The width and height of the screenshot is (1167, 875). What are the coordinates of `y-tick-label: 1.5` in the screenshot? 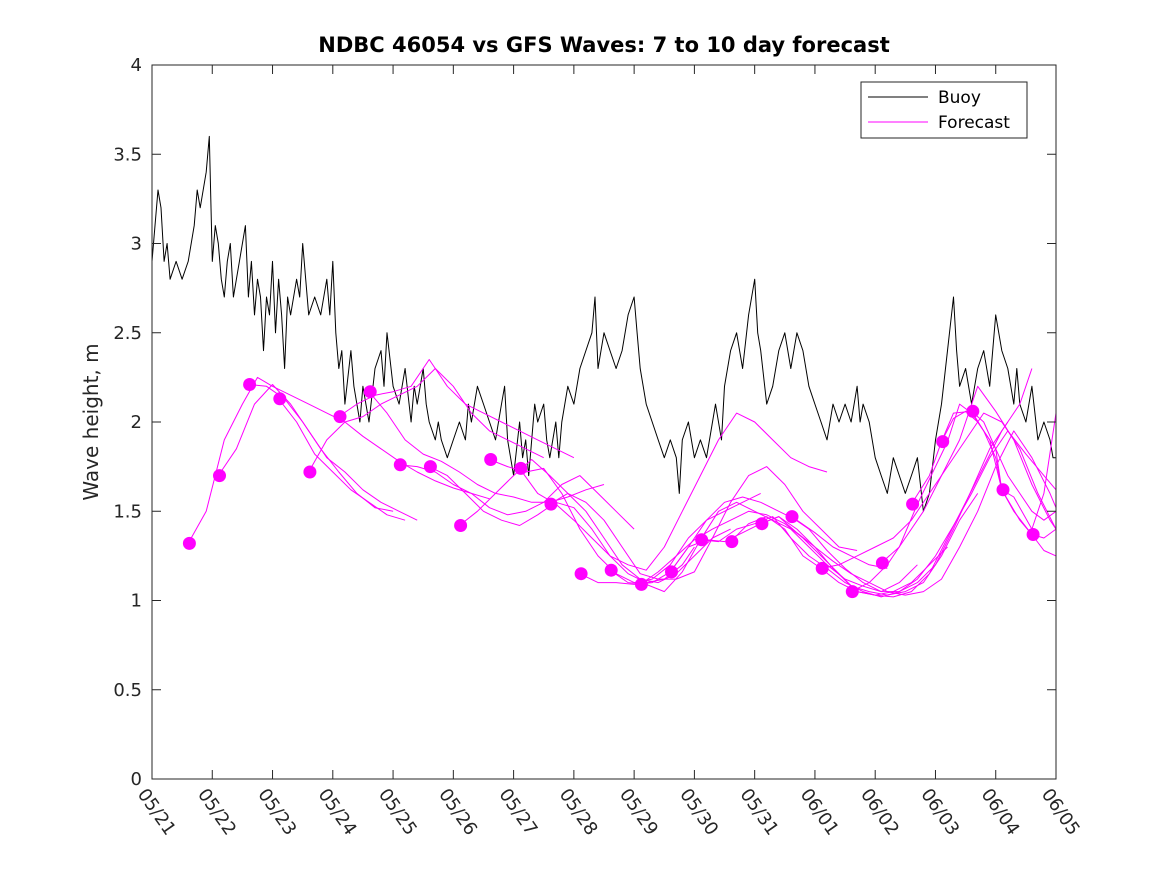 It's located at (127, 511).